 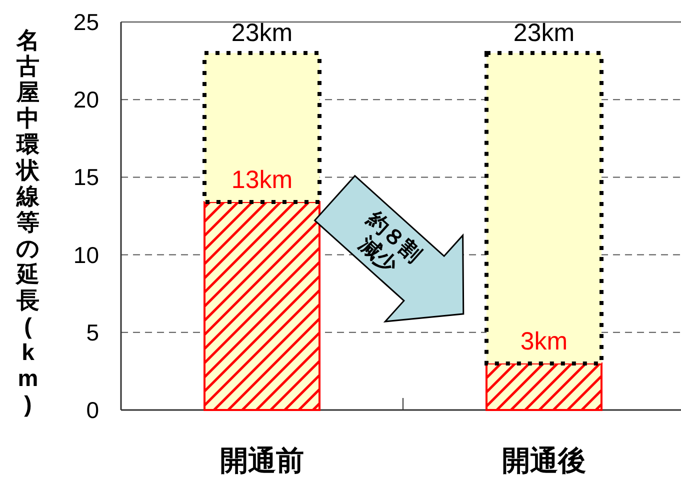 What do you see at coordinates (86, 177) in the screenshot?
I see `y-tick-label: 15` at bounding box center [86, 177].